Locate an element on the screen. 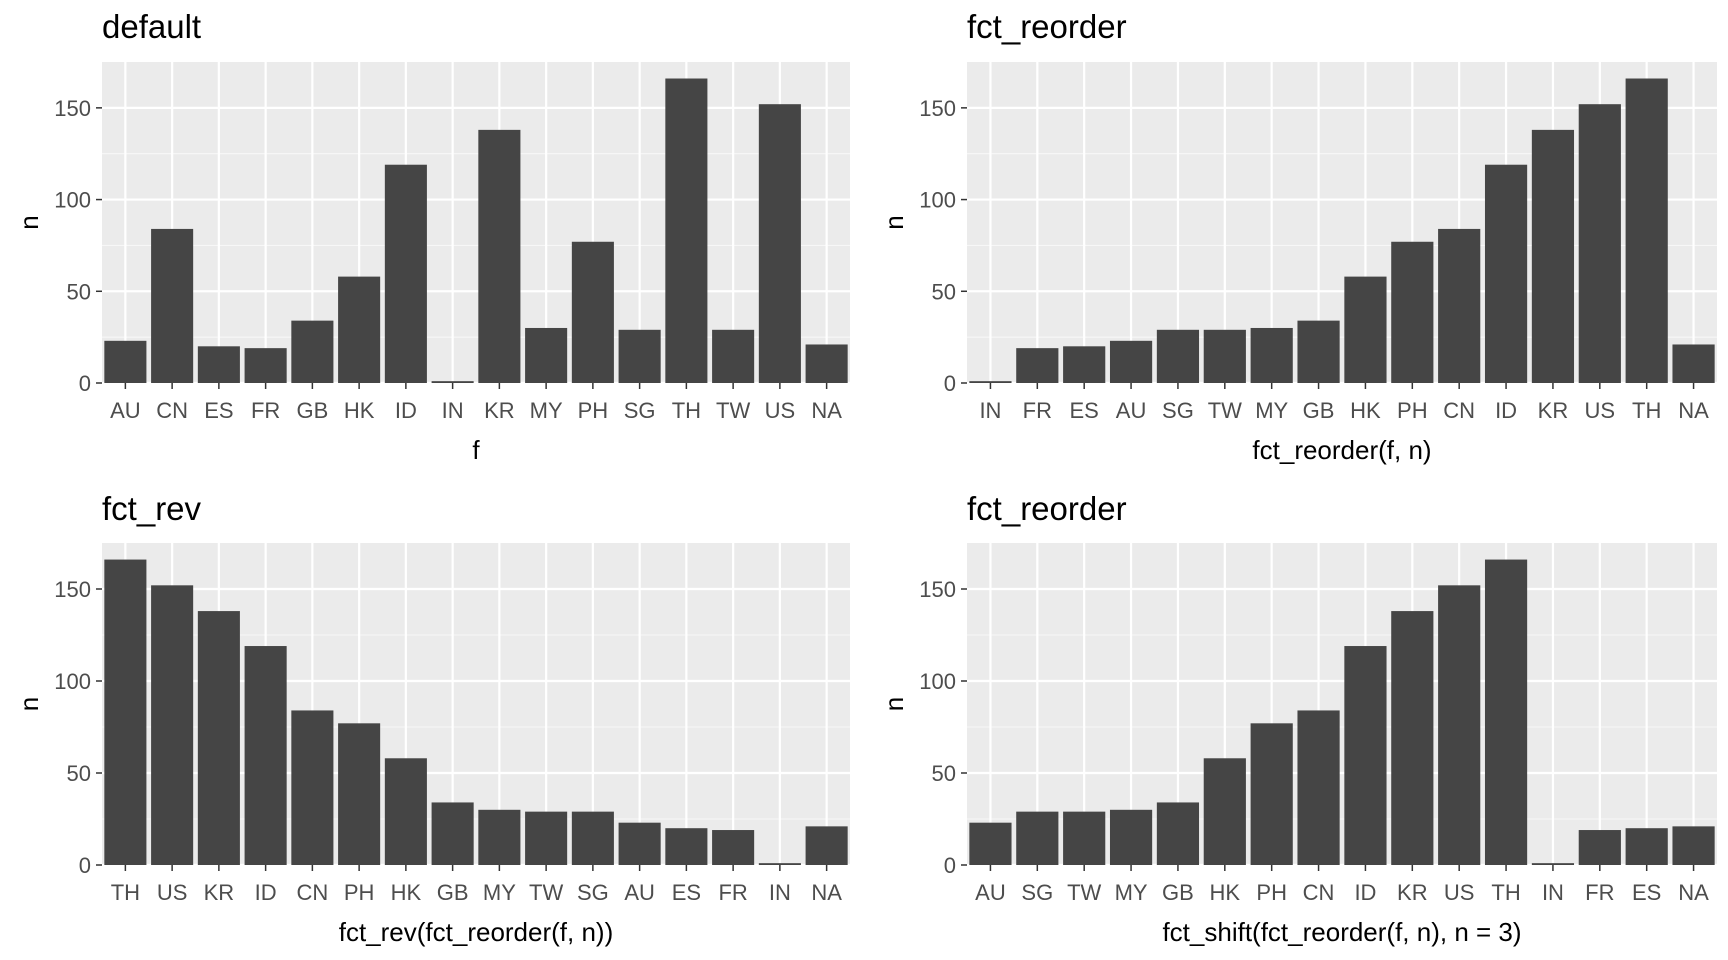 This screenshot has width=1728, height=960. bar-tw is located at coordinates (1224, 356).